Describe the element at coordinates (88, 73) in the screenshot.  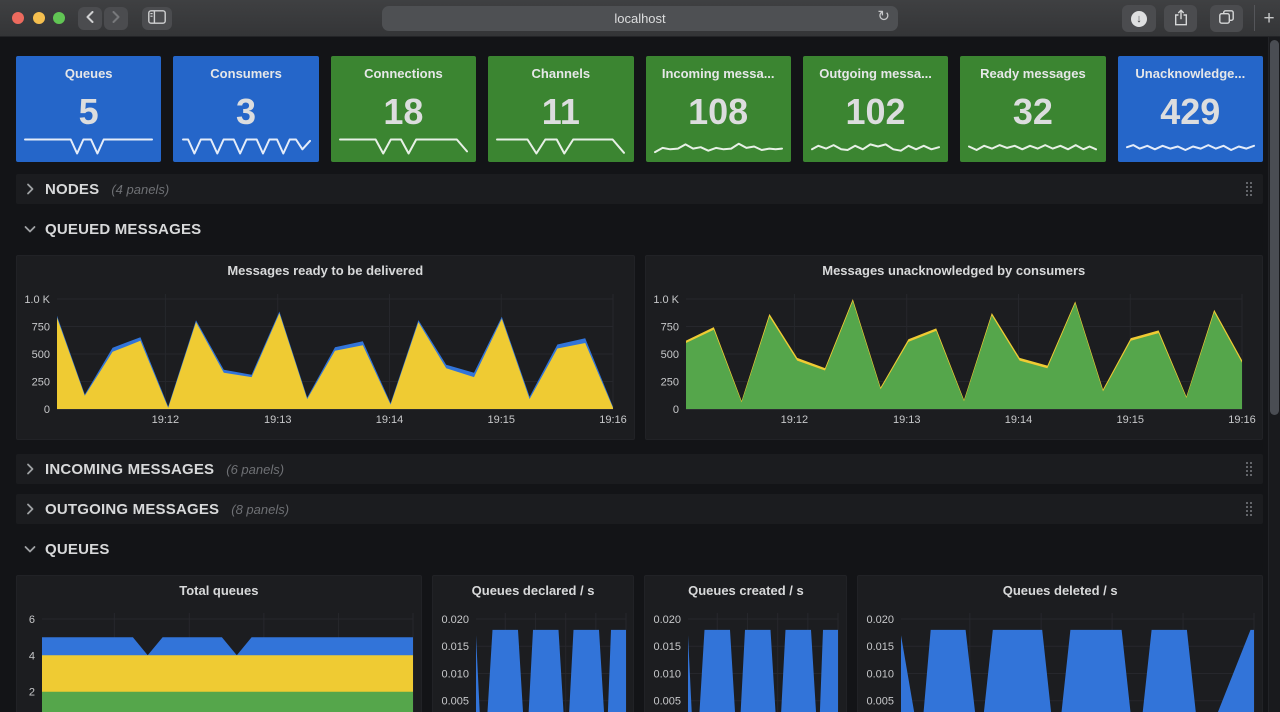
I see `stat-title: Queues` at that location.